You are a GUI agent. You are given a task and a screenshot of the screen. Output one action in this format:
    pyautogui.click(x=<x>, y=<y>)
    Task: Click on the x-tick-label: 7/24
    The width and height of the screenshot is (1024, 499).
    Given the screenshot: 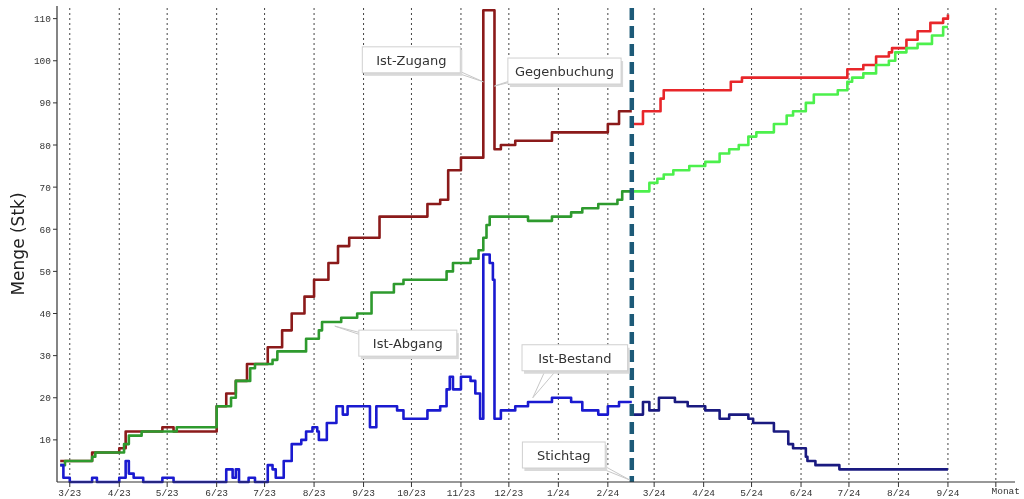 What is the action you would take?
    pyautogui.click(x=849, y=493)
    